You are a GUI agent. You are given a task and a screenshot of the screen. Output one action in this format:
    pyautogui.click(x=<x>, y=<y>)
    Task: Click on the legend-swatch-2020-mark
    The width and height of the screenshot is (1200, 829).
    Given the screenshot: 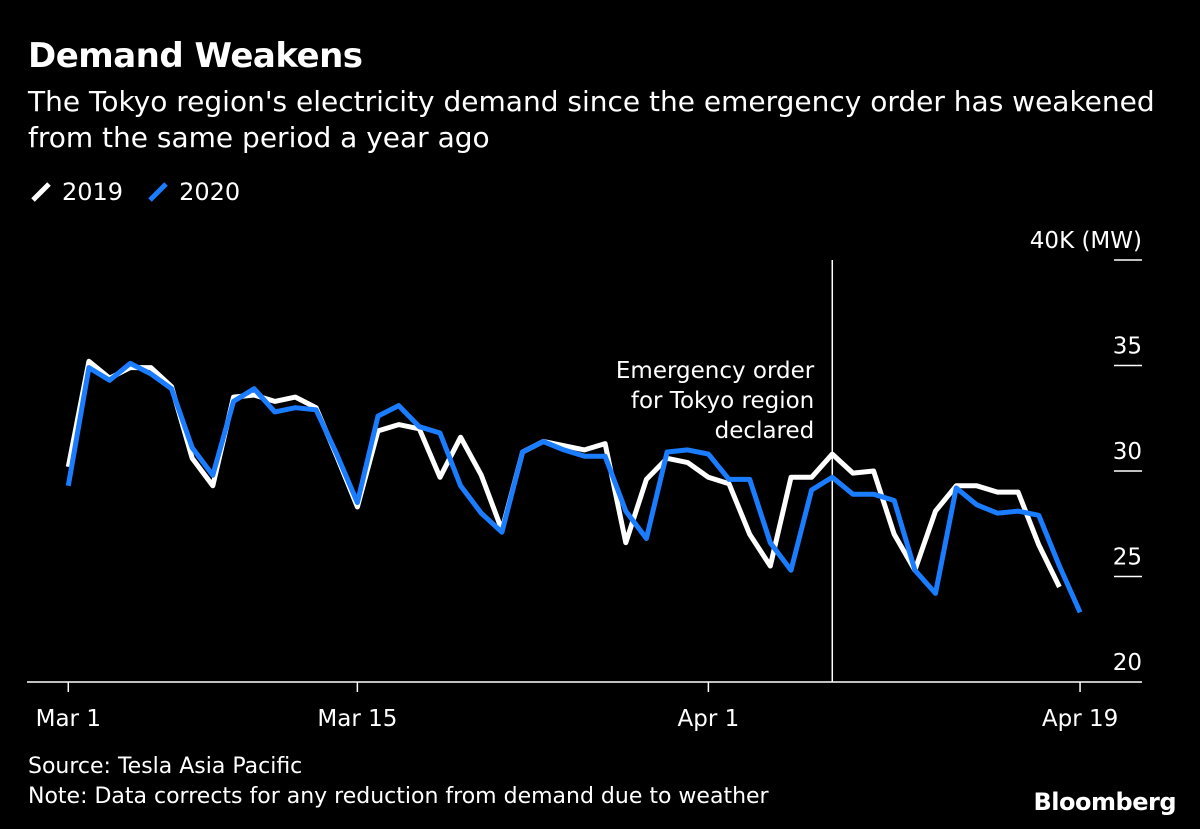 What is the action you would take?
    pyautogui.click(x=158, y=192)
    